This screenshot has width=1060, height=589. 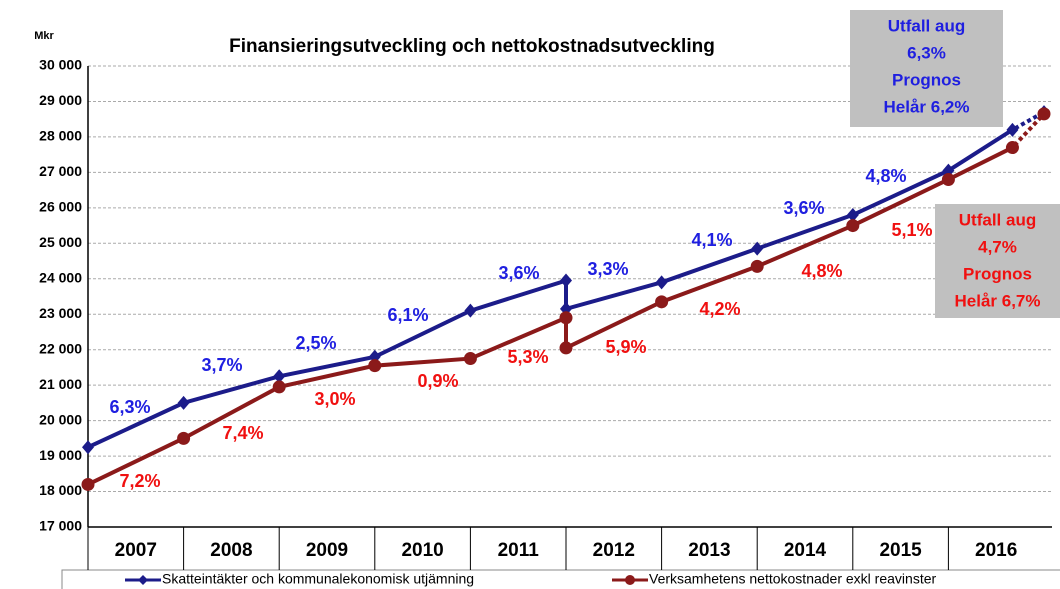 I want to click on x-tick-label: 2015, so click(x=900, y=550).